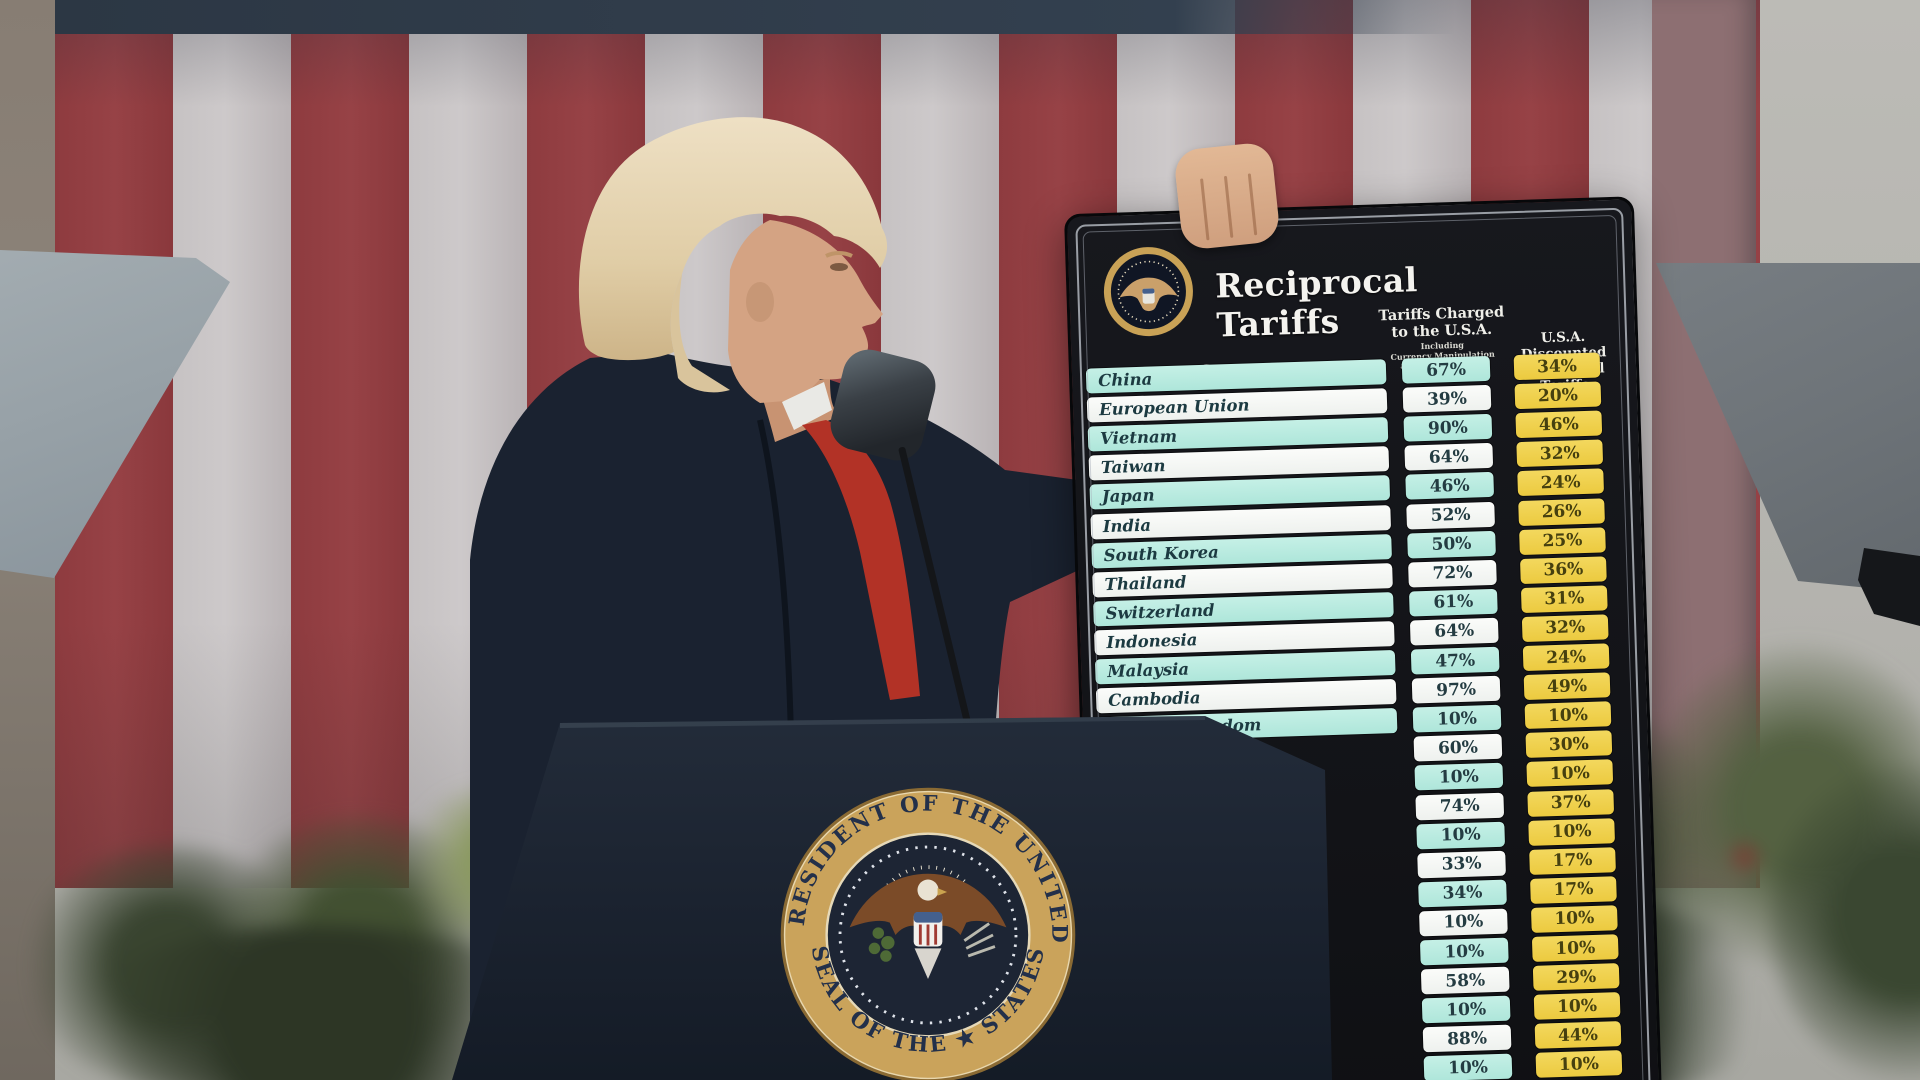 The width and height of the screenshot is (1920, 1080). I want to click on eagle-beak, so click(942, 892).